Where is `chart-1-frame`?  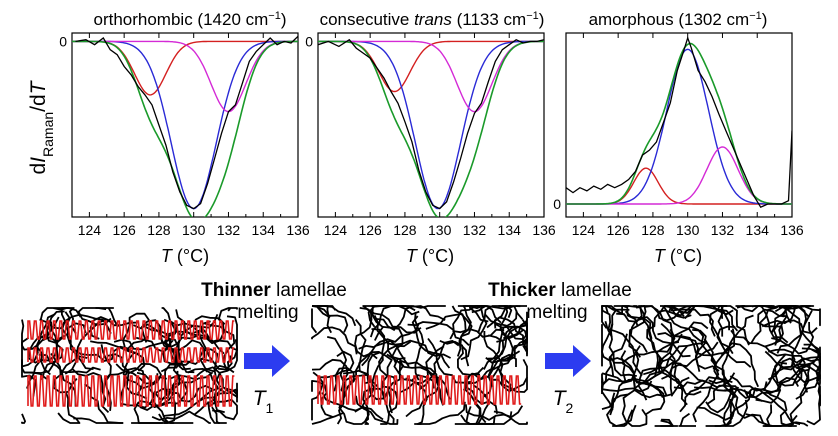
chart-1-frame is located at coordinates (185, 125).